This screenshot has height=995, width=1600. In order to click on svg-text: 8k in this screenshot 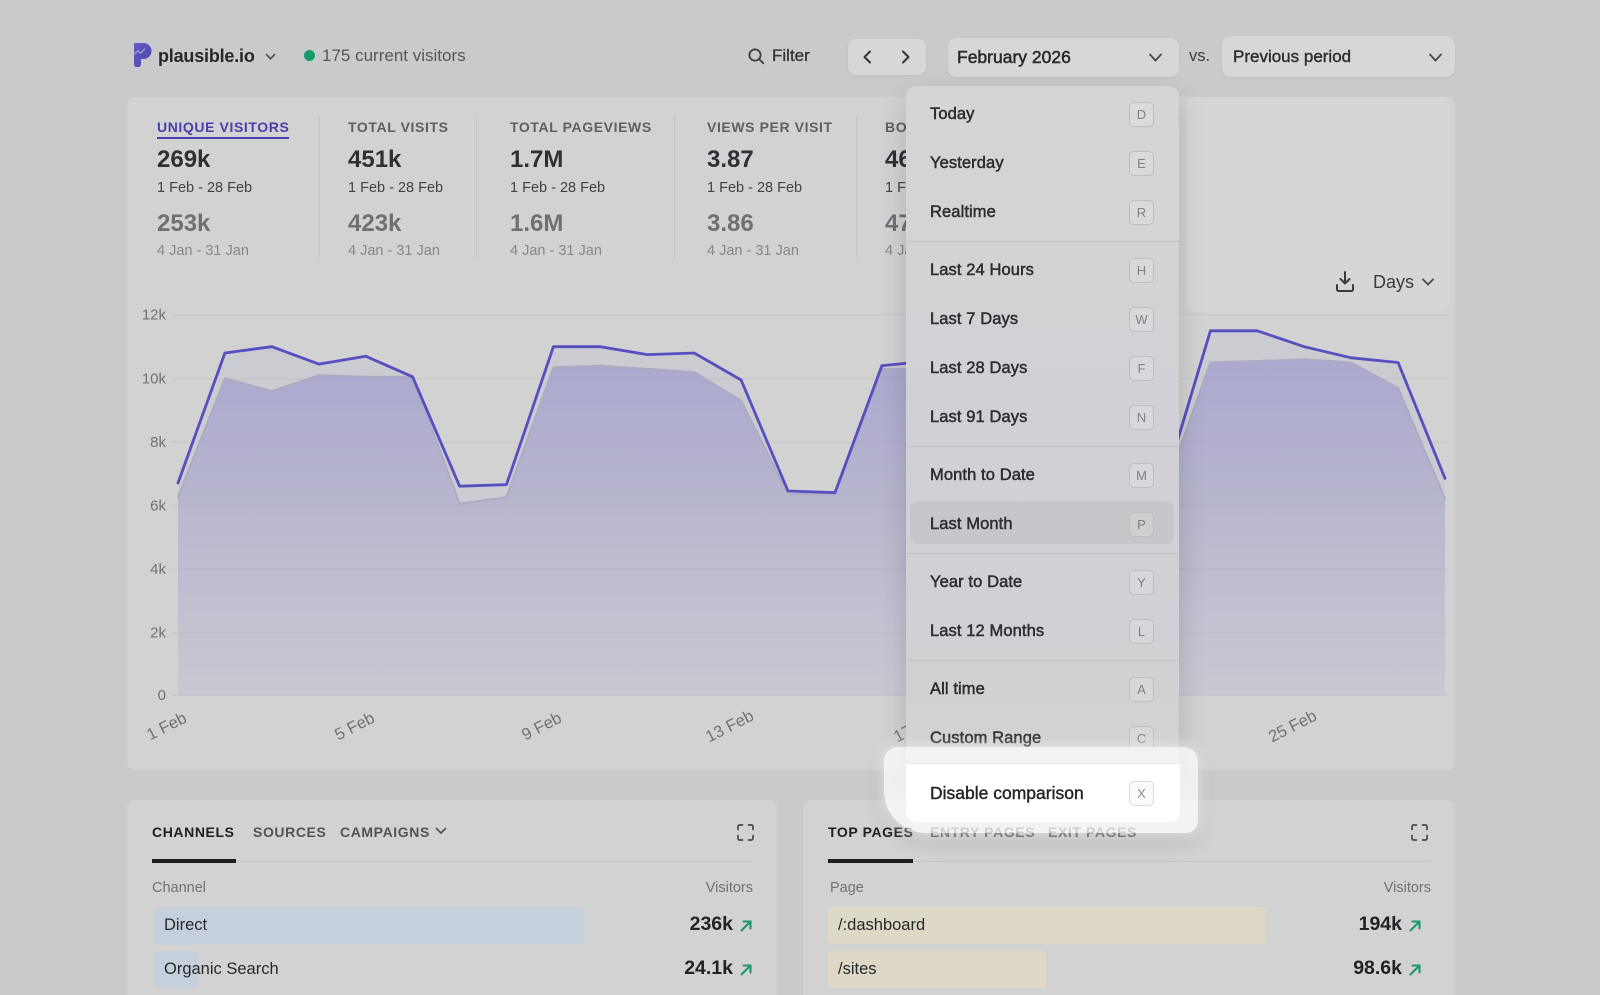, I will do `click(158, 442)`.